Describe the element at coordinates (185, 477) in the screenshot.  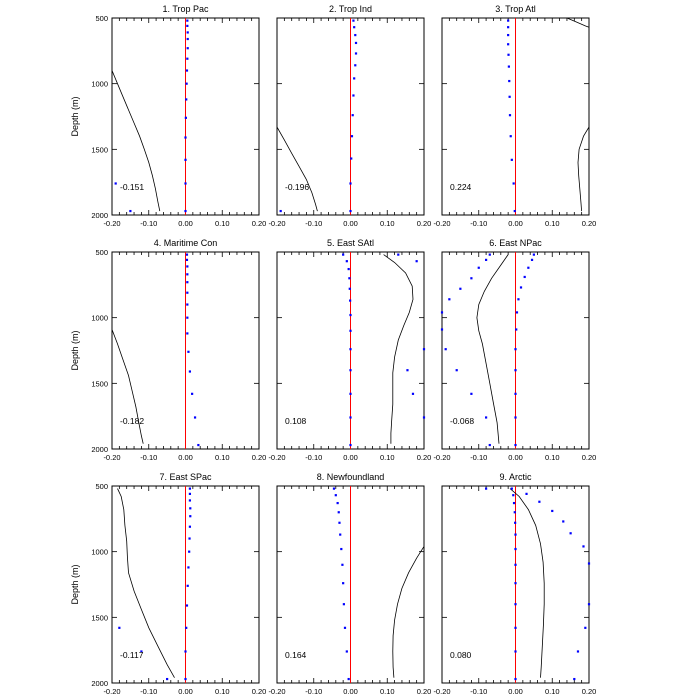
I see `panel-title: 7. East SPac` at that location.